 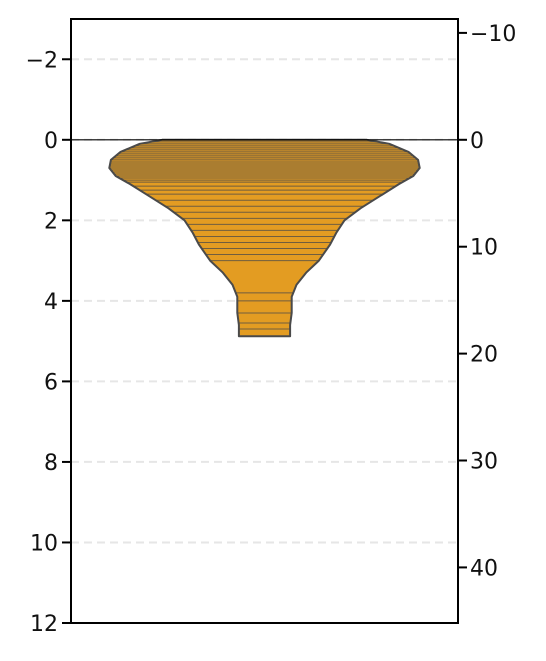 What do you see at coordinates (487, 301) in the screenshot?
I see `right-y-axis: −10 0 10 20 30 40` at bounding box center [487, 301].